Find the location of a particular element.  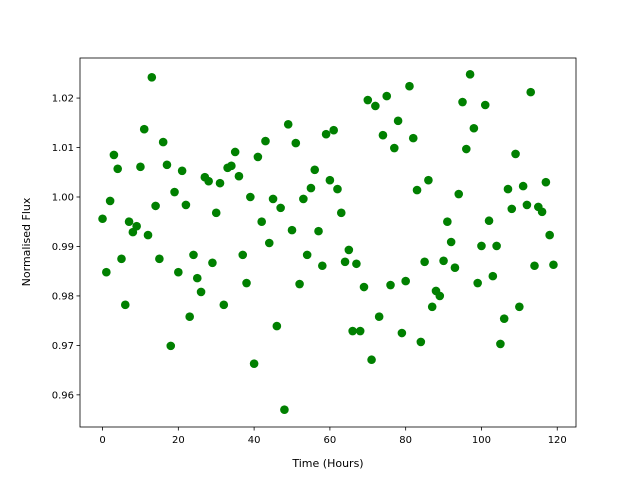

y-tick-label: 0.96 is located at coordinates (63, 395).